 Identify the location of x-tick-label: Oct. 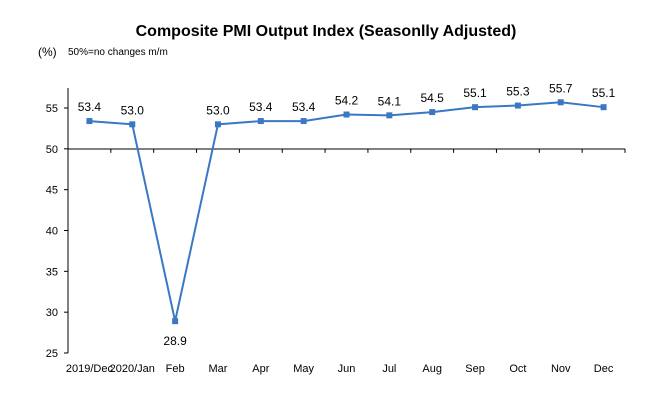
(517, 369).